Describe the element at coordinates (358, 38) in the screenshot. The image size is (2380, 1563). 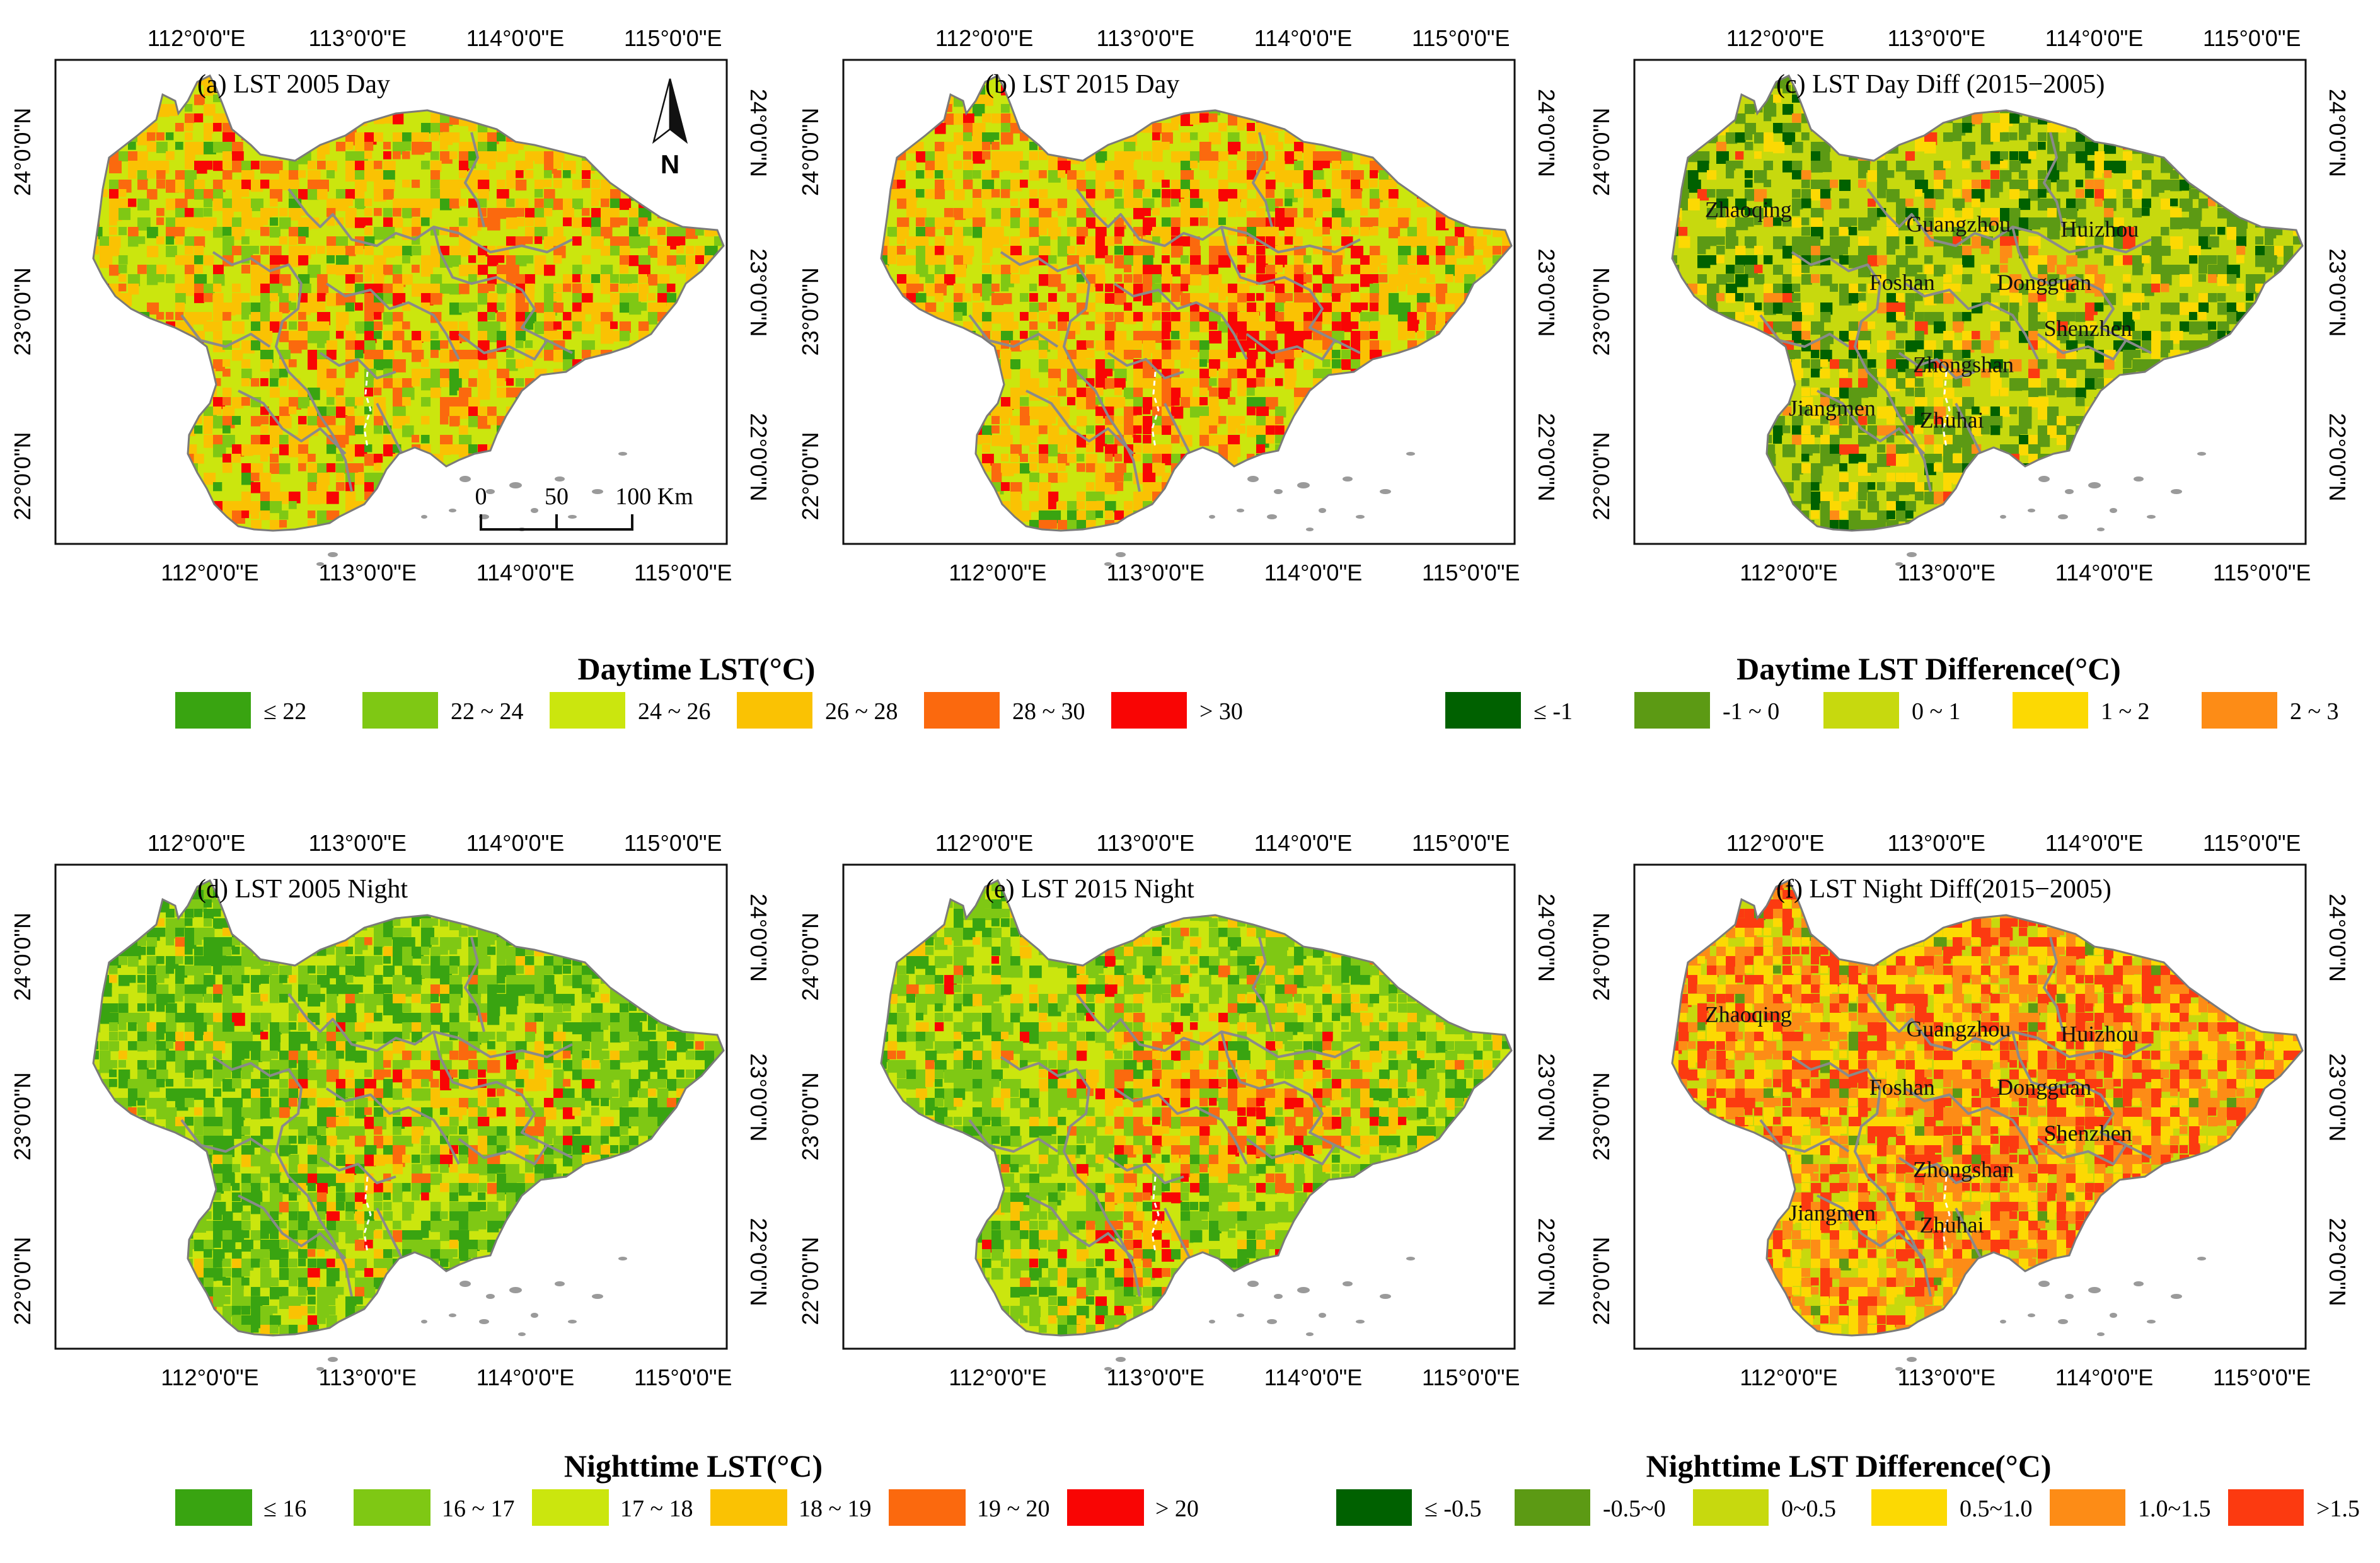
I see `lon-label-top: 113°0'0"E` at that location.